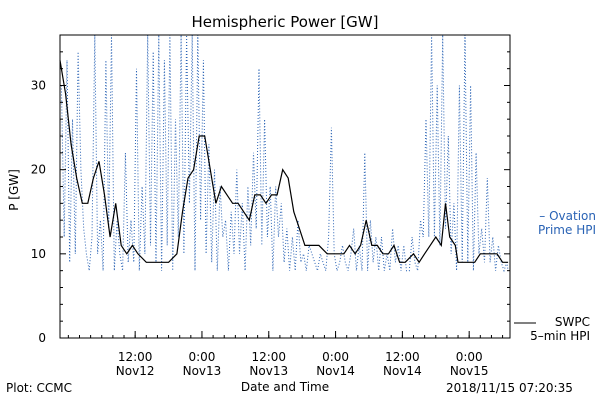 The image size is (600, 400). What do you see at coordinates (285, 22) in the screenshot?
I see `chart-title: Hemispheric Power [GW]` at bounding box center [285, 22].